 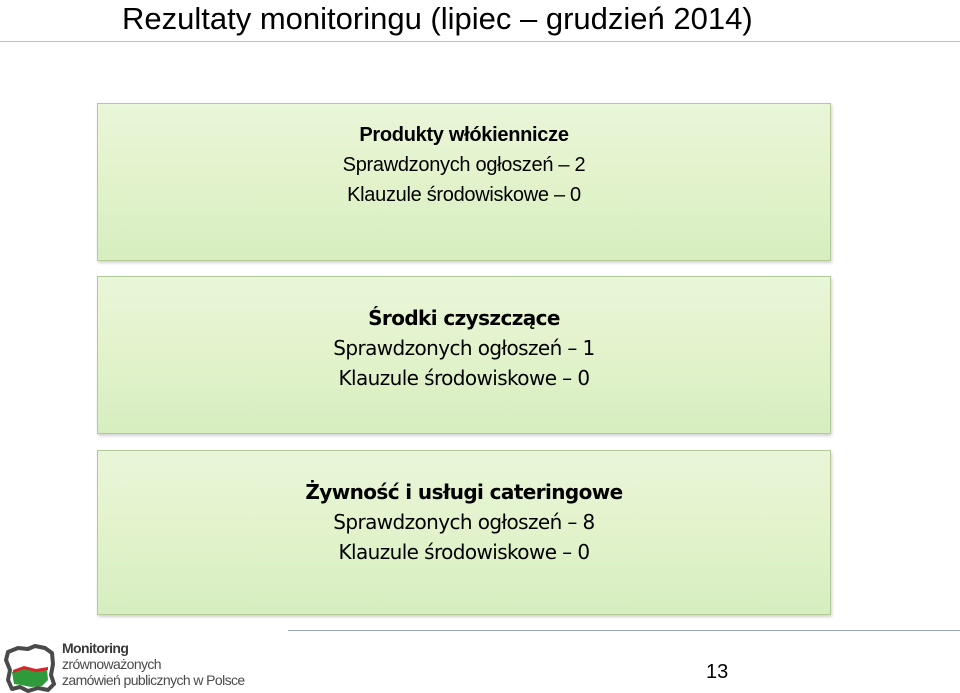 I want to click on page-number: 13, so click(x=717, y=672).